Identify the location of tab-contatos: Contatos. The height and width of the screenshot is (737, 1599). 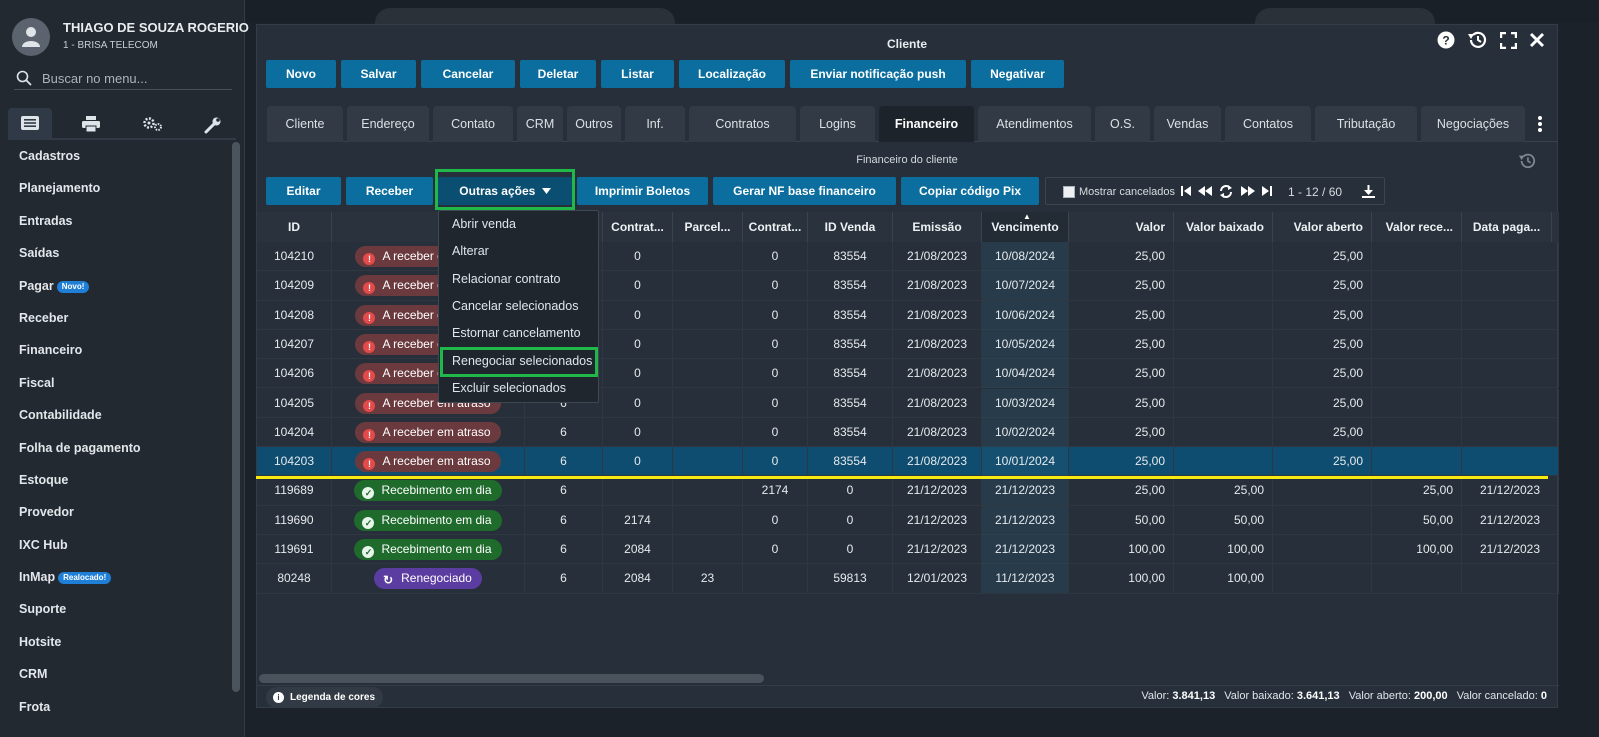
(1268, 124).